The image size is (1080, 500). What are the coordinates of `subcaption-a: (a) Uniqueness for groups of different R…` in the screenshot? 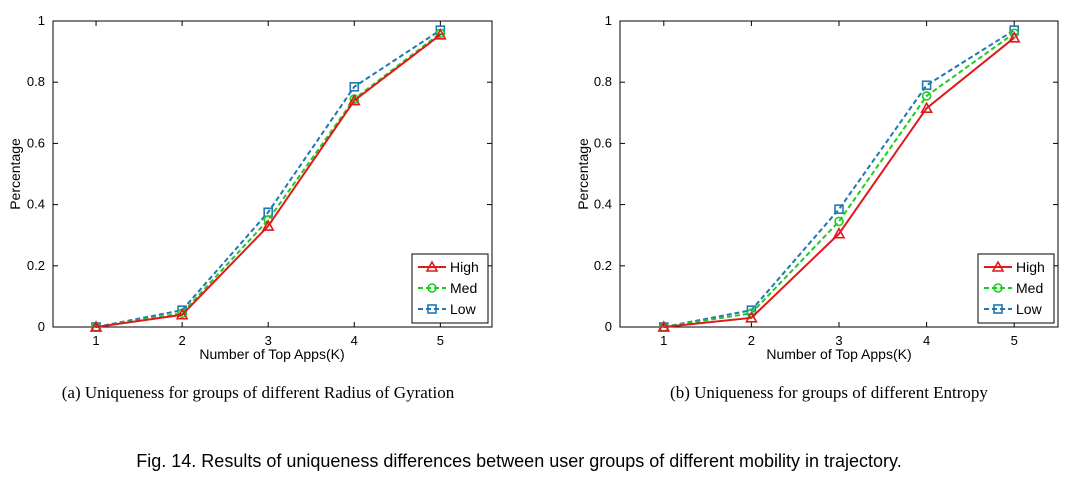 It's located at (258, 392).